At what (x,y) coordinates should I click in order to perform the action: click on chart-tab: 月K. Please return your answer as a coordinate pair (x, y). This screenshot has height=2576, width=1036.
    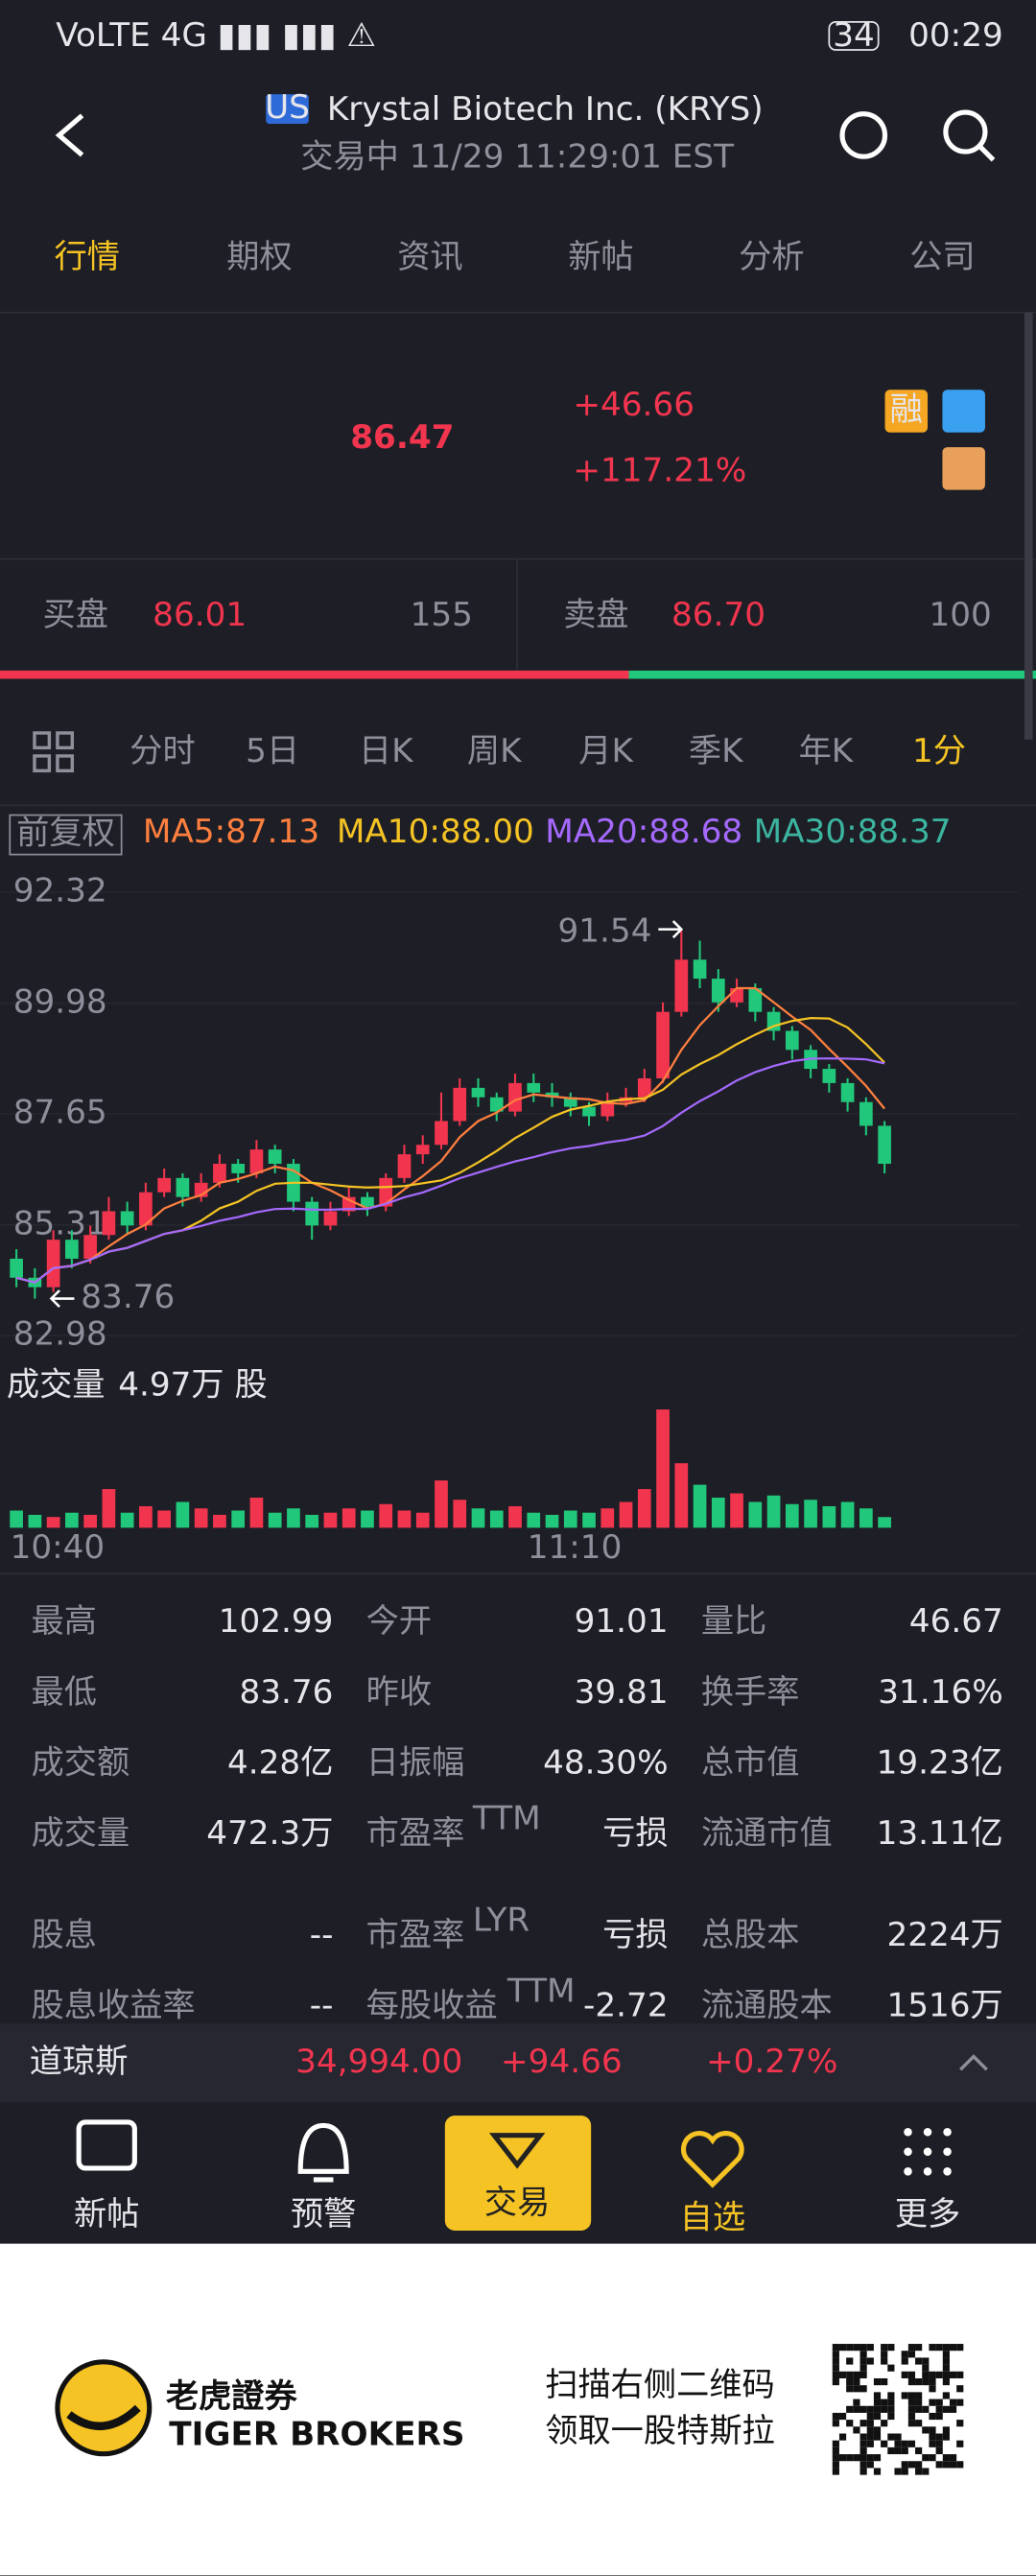
    Looking at the image, I should click on (606, 751).